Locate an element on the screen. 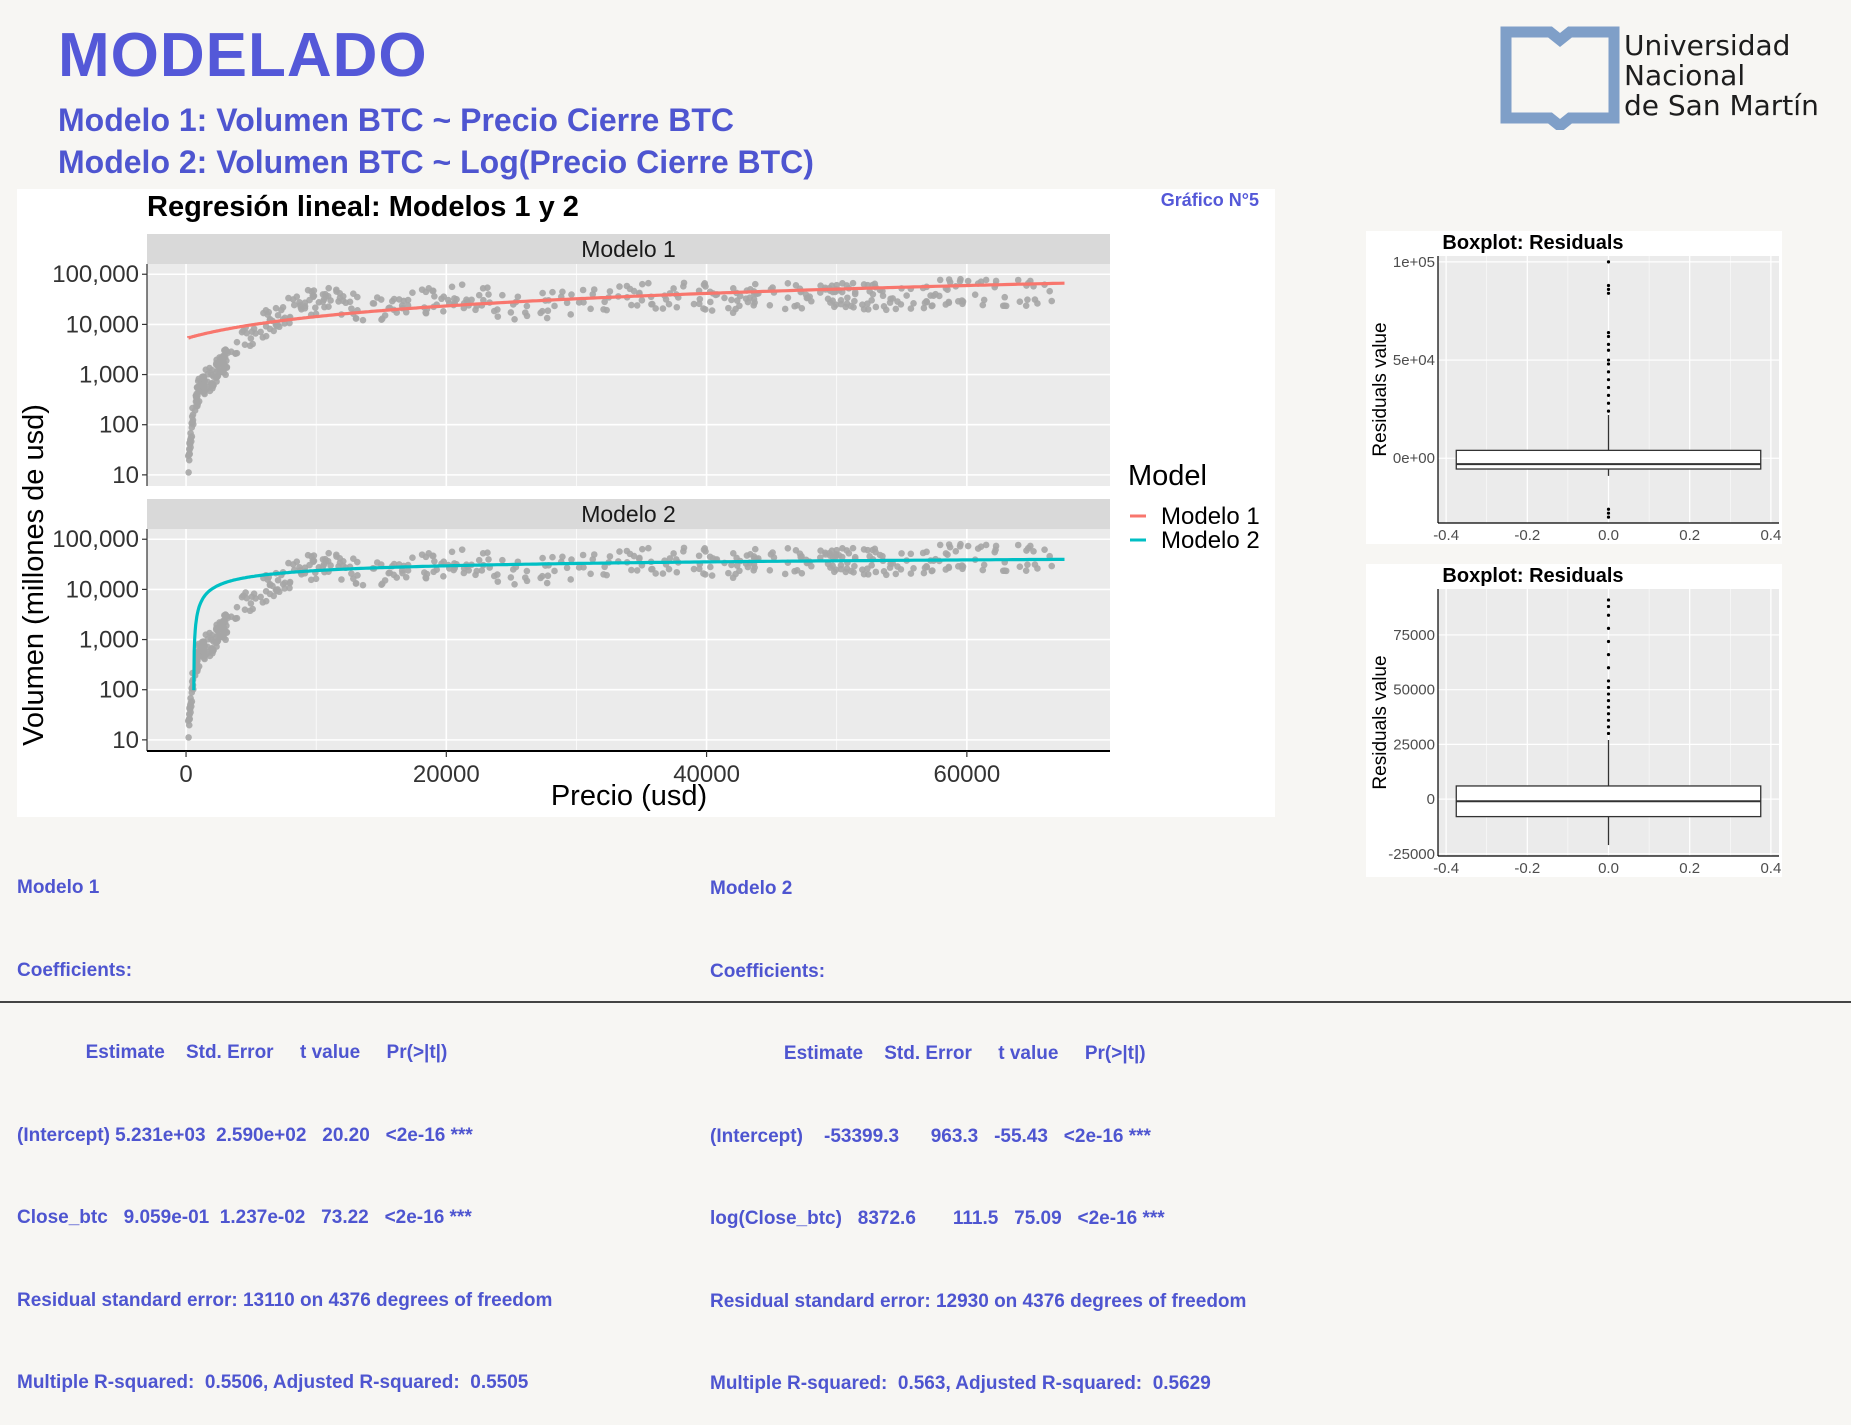 The image size is (1851, 1425). y-tick-label: 50000 is located at coordinates (1414, 690).